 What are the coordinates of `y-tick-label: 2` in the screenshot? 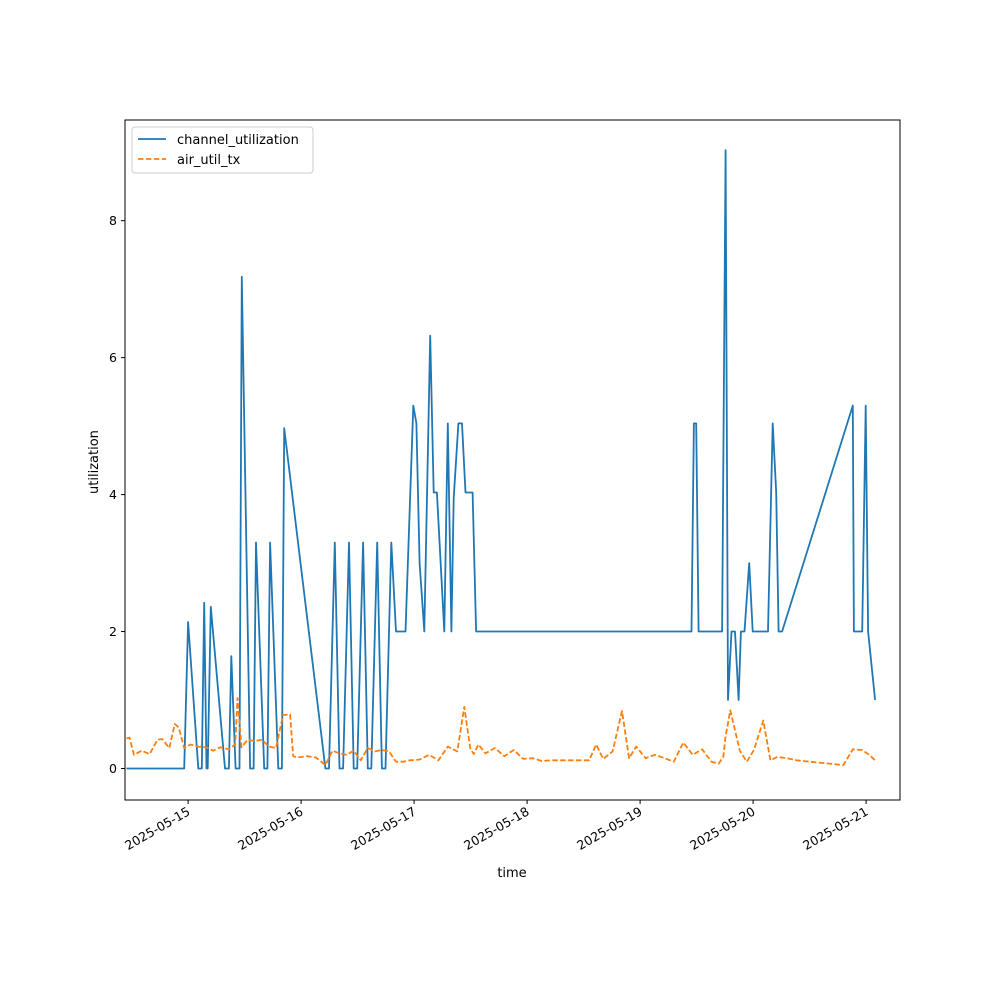 It's located at (113, 631).